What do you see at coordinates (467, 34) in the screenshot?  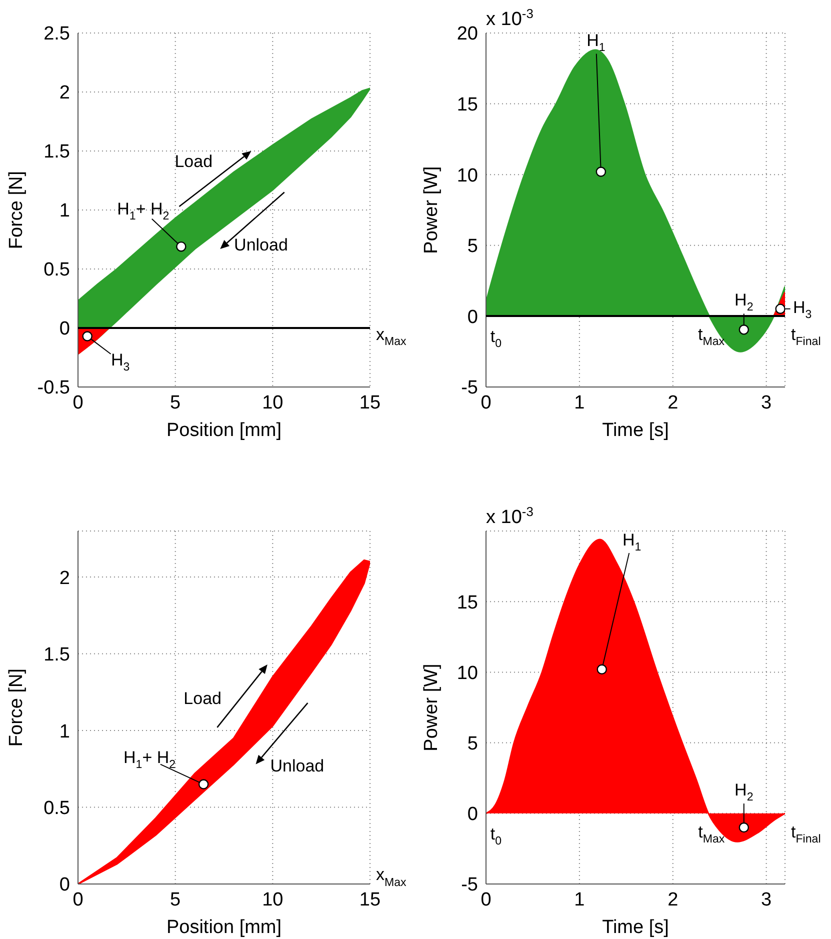 I see `y-tick-label: 20` at bounding box center [467, 34].